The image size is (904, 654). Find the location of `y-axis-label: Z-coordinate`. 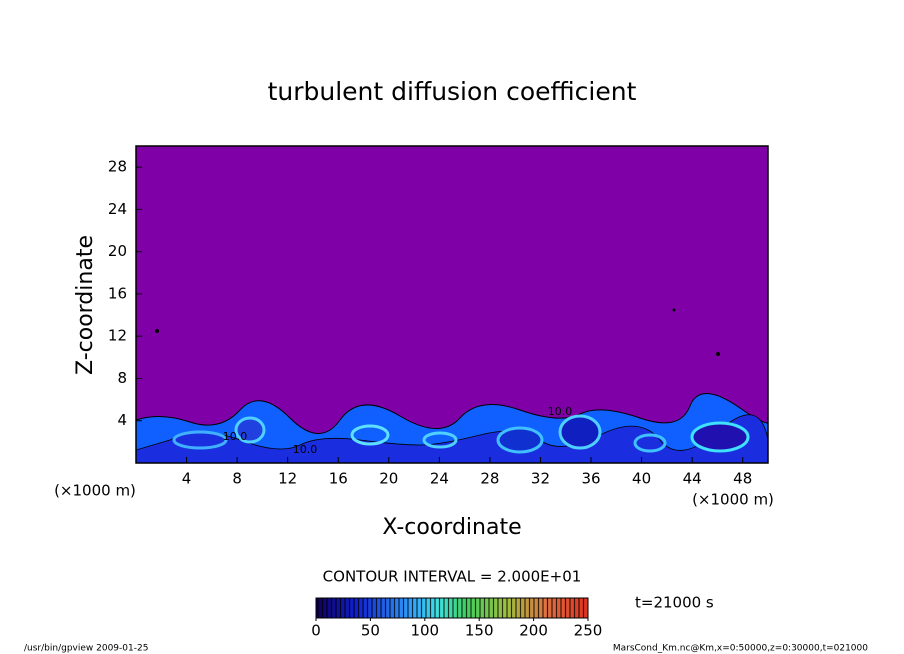

y-axis-label: Z-coordinate is located at coordinates (85, 305).